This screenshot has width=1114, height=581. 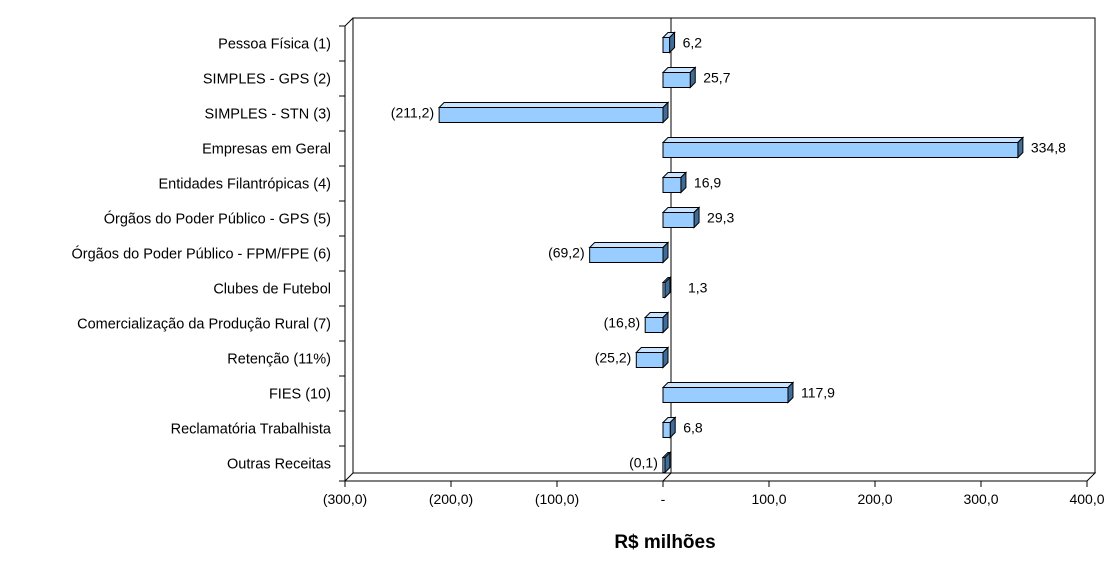 What do you see at coordinates (274, 45) in the screenshot?
I see `category-label: Pessoa Física (1)` at bounding box center [274, 45].